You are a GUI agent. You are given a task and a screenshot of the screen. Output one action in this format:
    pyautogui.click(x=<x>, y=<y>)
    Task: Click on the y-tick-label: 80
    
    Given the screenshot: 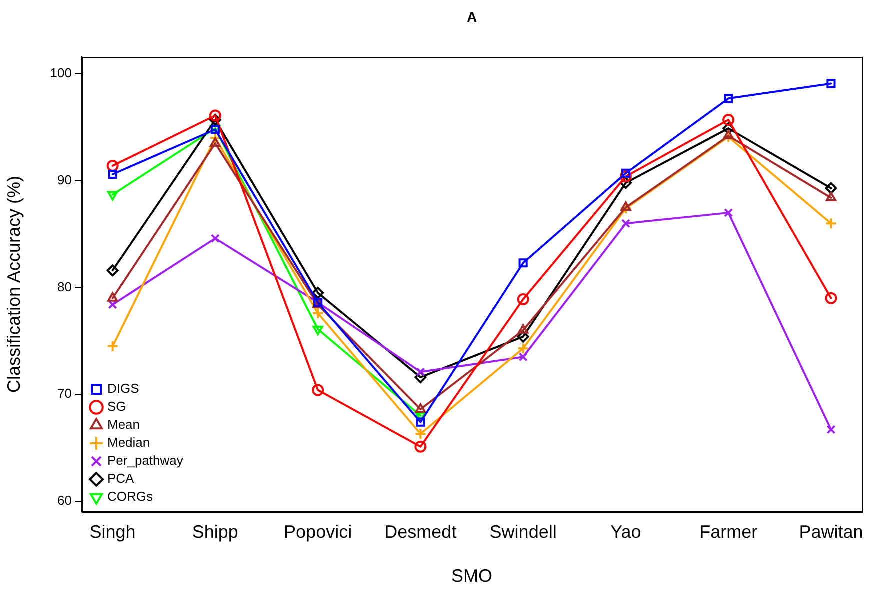 What is the action you would take?
    pyautogui.click(x=65, y=286)
    